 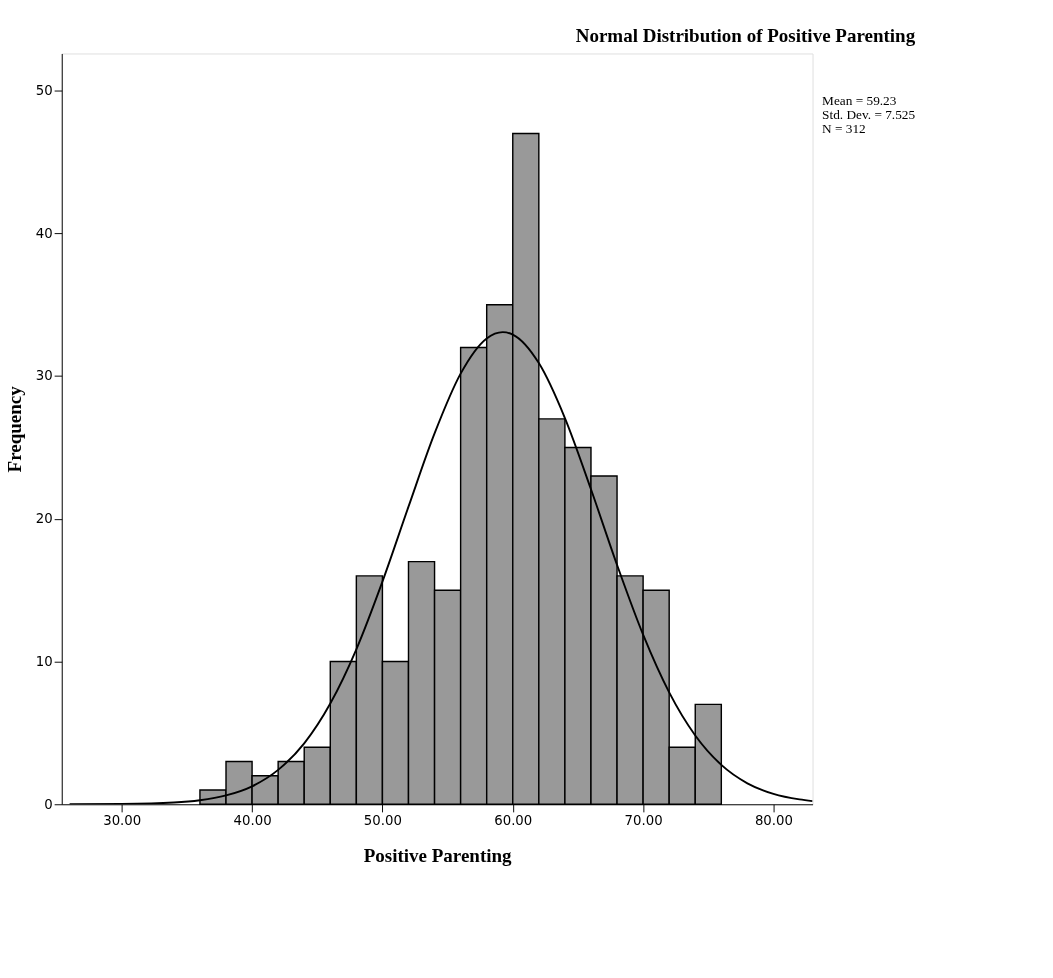 I want to click on x-tick-label: 30.00, so click(x=122, y=820).